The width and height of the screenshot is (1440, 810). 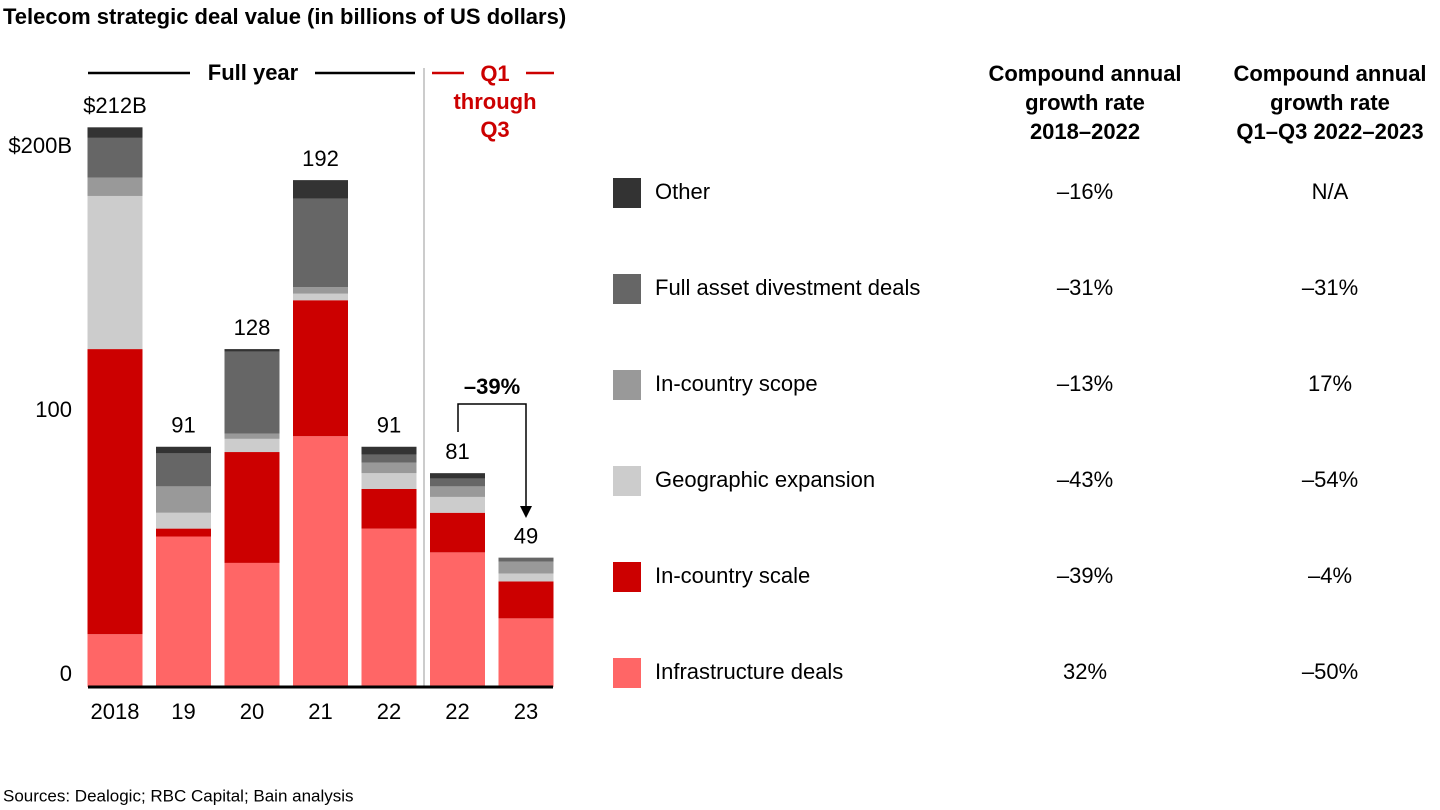 What do you see at coordinates (736, 383) in the screenshot?
I see `legend-label: In-country scope` at bounding box center [736, 383].